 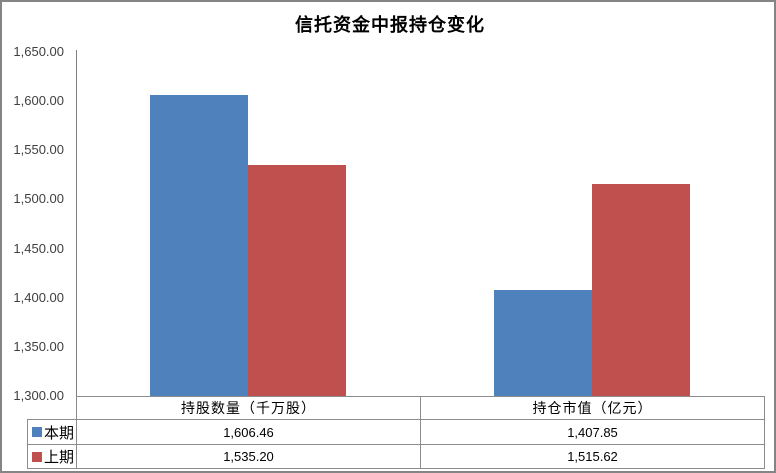 What do you see at coordinates (199, 245) in the screenshot?
I see `bar-本期-0` at bounding box center [199, 245].